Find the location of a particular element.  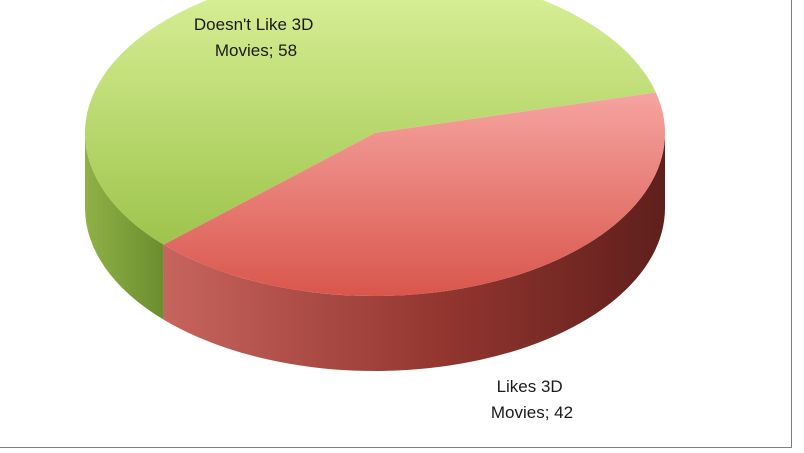

data-label-doesnt-like: Doesn't Like 3D Movies; 58 is located at coordinates (256, 37).